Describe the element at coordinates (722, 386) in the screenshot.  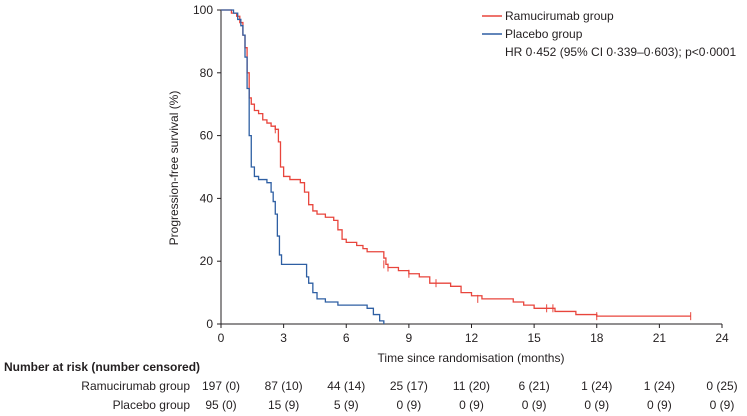
I see `risk-cell: 0 (25)` at that location.